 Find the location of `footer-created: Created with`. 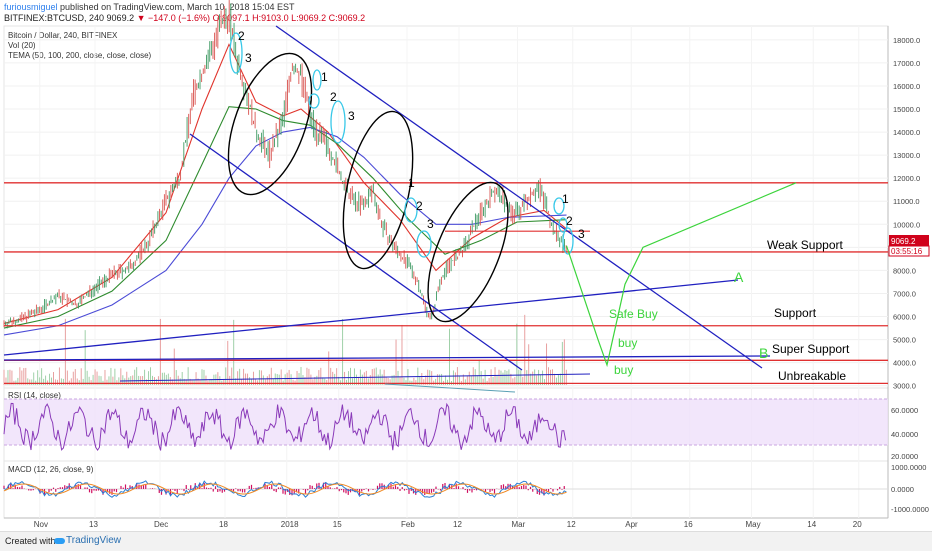

footer-created: Created with is located at coordinates (30, 541).